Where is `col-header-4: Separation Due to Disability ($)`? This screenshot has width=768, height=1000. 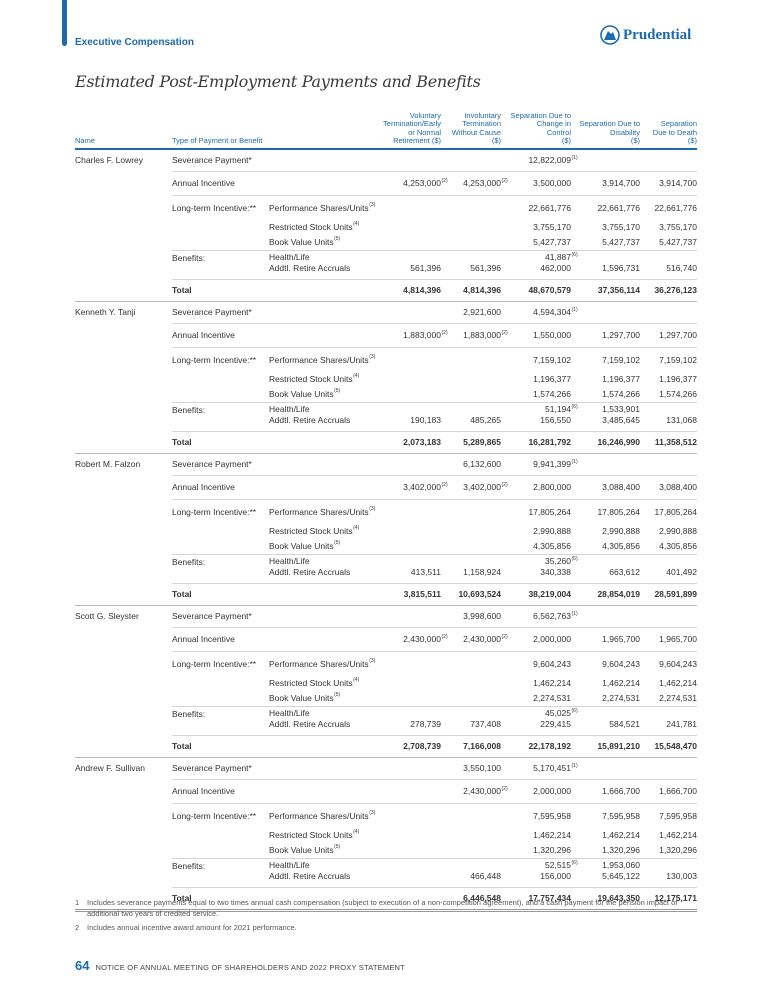
col-header-4: Separation Due to Disability ($) is located at coordinates (605, 133).